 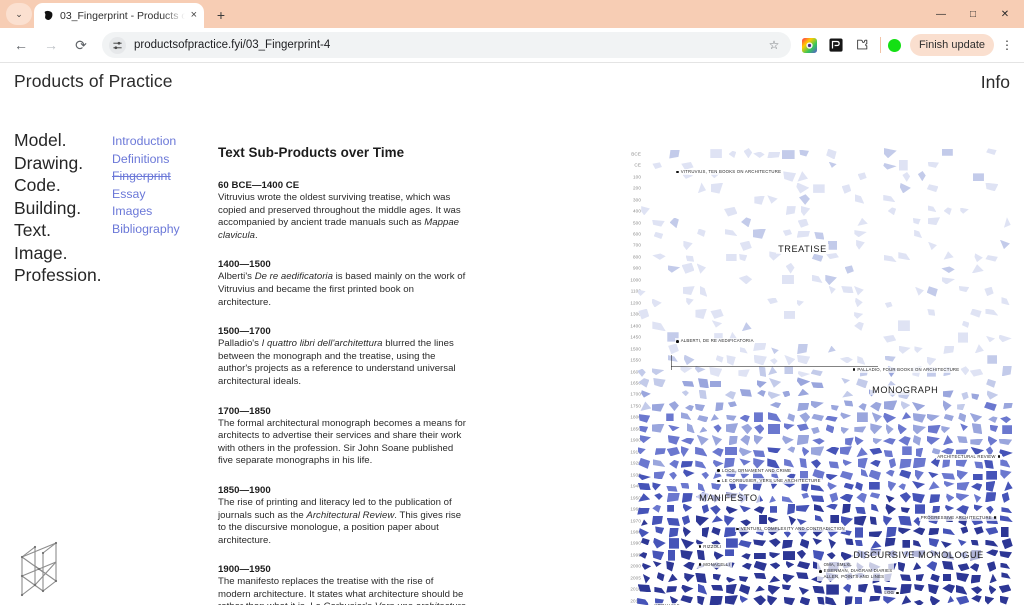 What do you see at coordinates (941, 14) in the screenshot?
I see `minimize-icon: —` at bounding box center [941, 14].